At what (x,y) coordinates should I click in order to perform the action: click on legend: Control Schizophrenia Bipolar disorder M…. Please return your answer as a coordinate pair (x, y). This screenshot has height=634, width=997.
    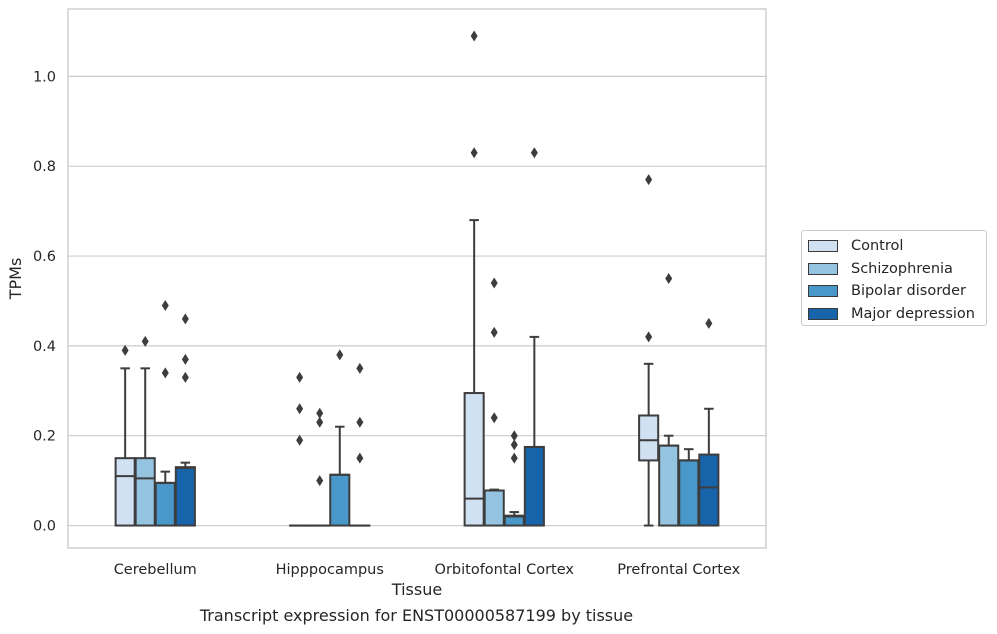
    Looking at the image, I should click on (894, 278).